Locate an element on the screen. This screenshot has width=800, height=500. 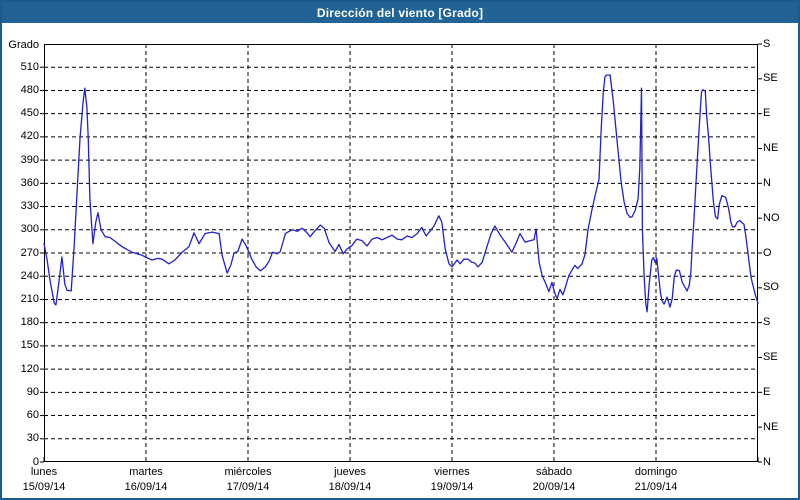
x-date-label: 17/09/14 is located at coordinates (248, 487).